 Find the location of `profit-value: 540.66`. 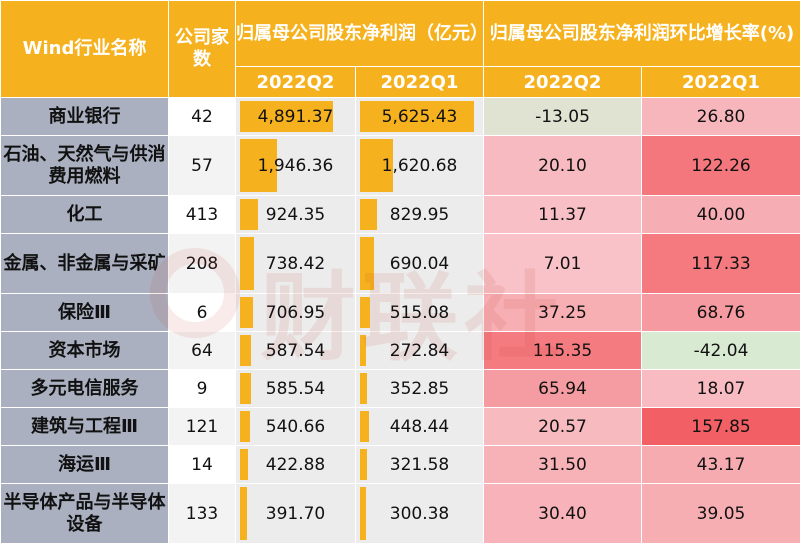

profit-value: 540.66 is located at coordinates (295, 426).